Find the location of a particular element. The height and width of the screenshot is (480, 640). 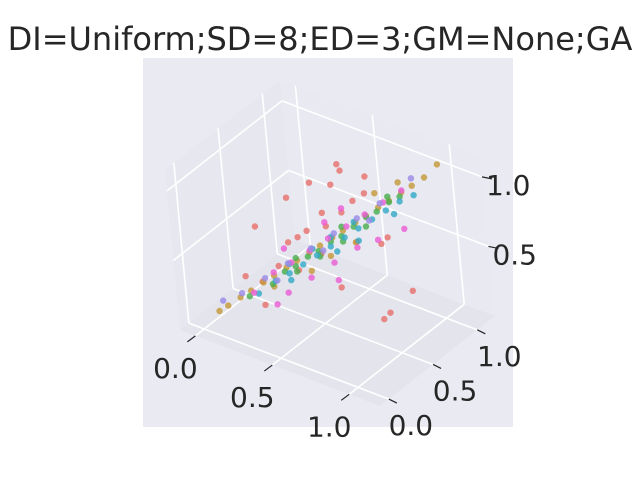

tick-label-y: 0.5 is located at coordinates (455, 390).